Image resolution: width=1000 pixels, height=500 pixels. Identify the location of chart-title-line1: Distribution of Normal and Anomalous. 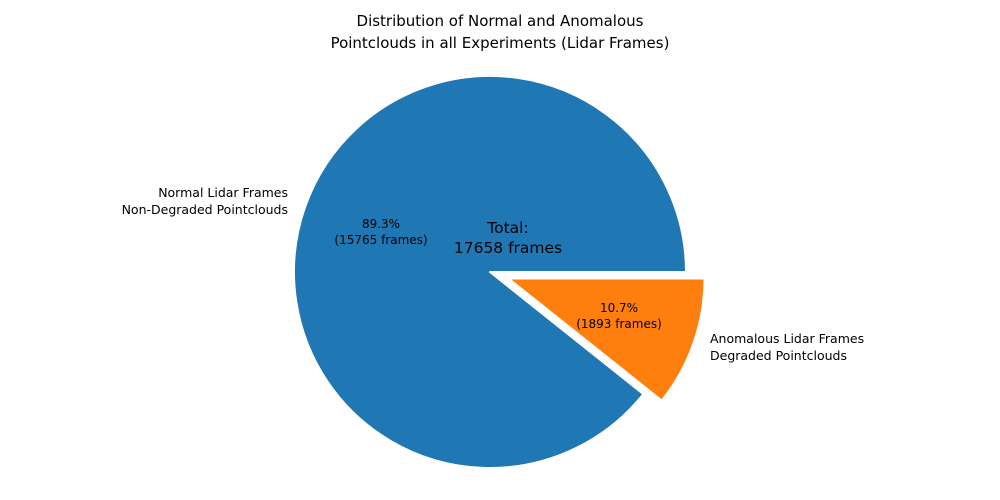
(500, 21).